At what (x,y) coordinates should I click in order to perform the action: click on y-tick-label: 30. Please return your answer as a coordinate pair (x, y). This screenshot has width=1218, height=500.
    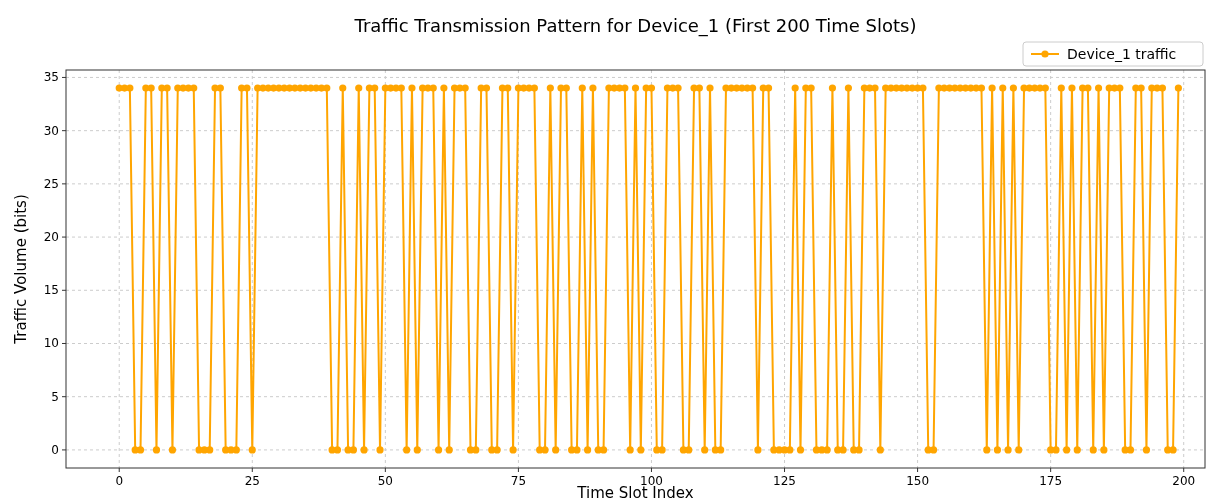
    Looking at the image, I should click on (51, 130).